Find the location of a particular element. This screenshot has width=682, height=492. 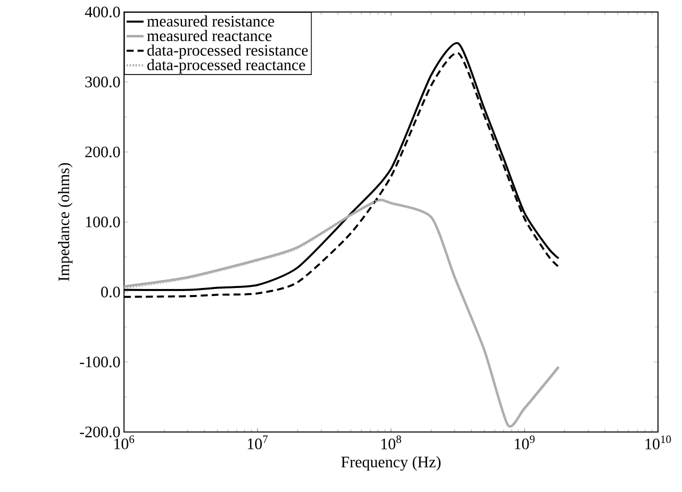

x-tick-label: 10$^{9}$ is located at coordinates (524, 443).